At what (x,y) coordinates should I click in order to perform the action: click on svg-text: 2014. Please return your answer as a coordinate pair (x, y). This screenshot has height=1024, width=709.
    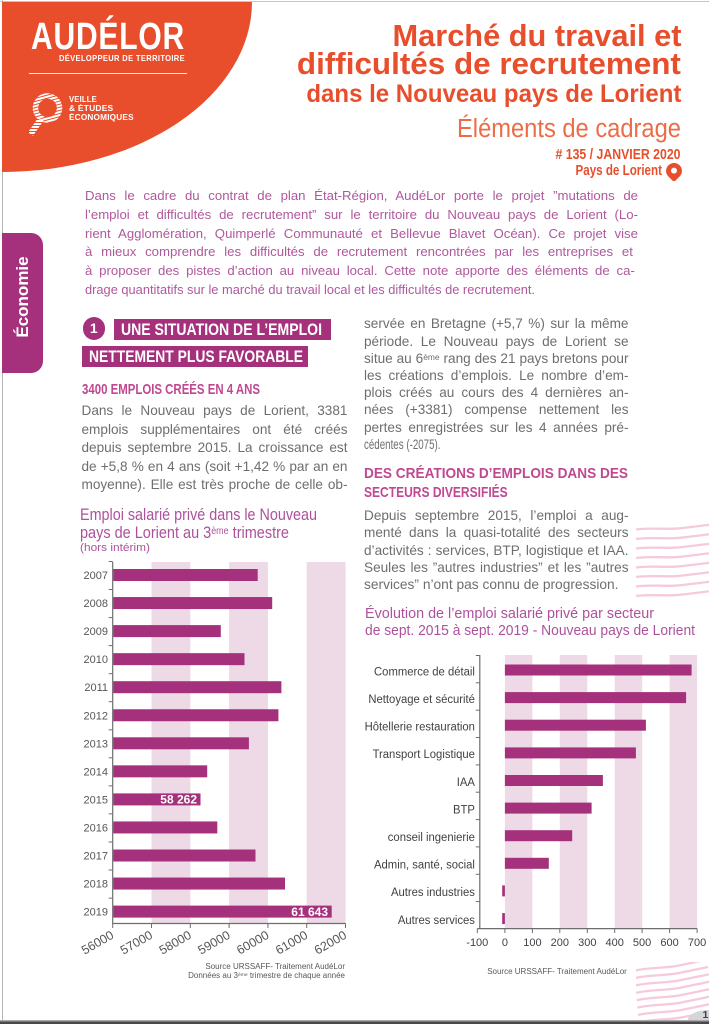
    Looking at the image, I should click on (96, 772).